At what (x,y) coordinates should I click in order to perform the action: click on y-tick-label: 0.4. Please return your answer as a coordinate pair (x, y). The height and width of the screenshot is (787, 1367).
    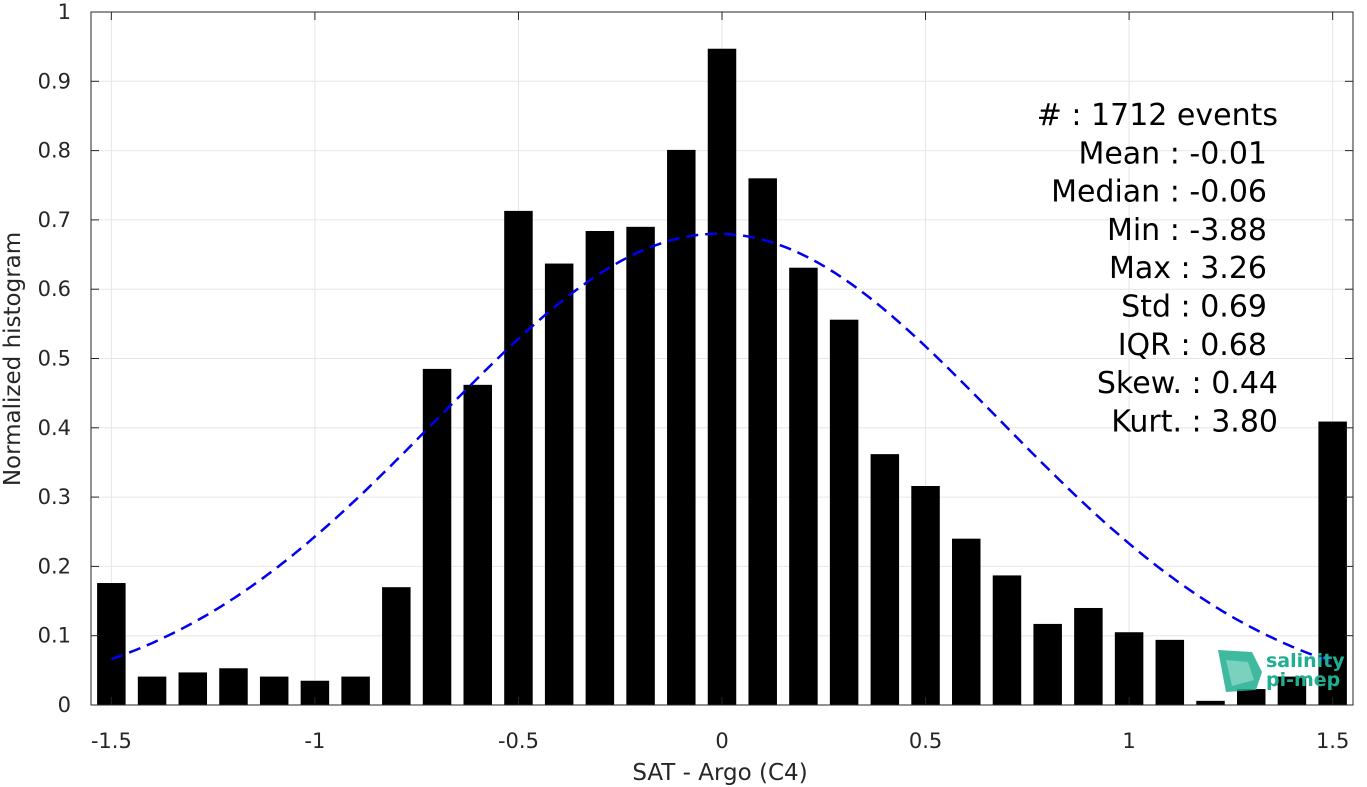
    Looking at the image, I should click on (54, 428).